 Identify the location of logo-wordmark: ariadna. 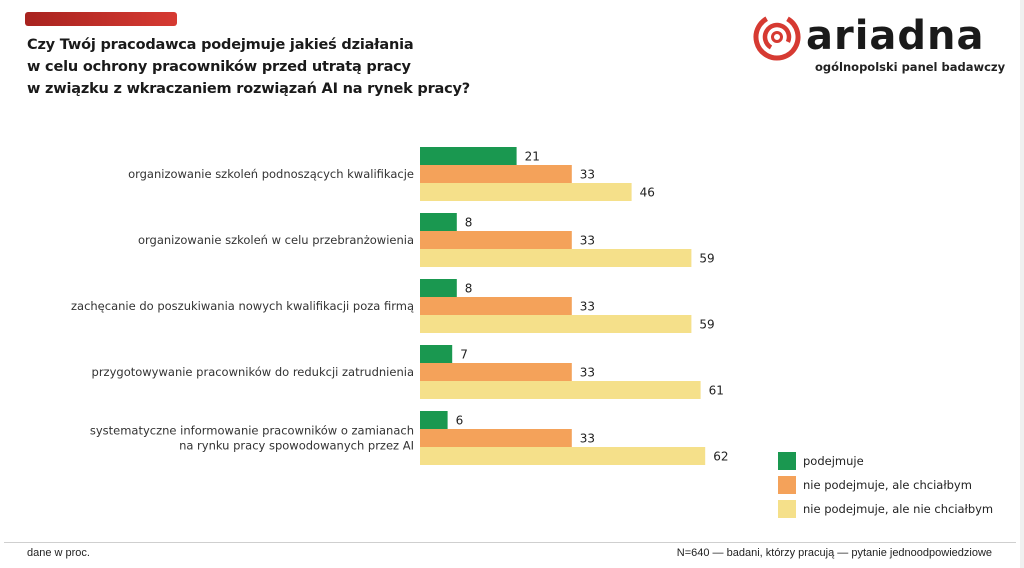
(895, 36).